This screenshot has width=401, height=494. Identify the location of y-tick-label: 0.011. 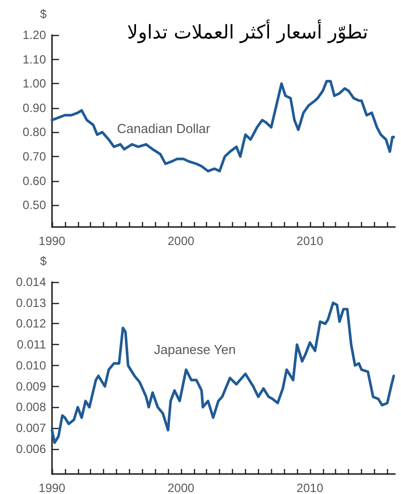
(31, 345).